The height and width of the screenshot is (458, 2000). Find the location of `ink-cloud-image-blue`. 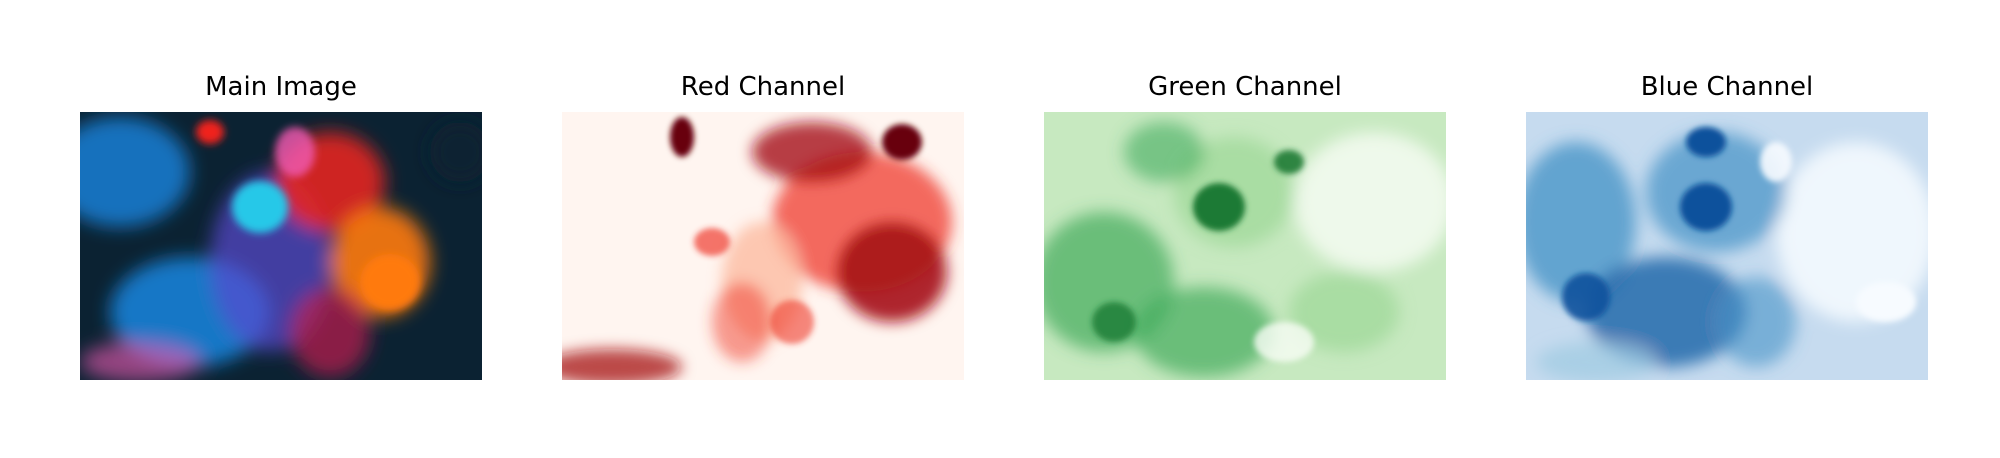

ink-cloud-image-blue is located at coordinates (1727, 246).